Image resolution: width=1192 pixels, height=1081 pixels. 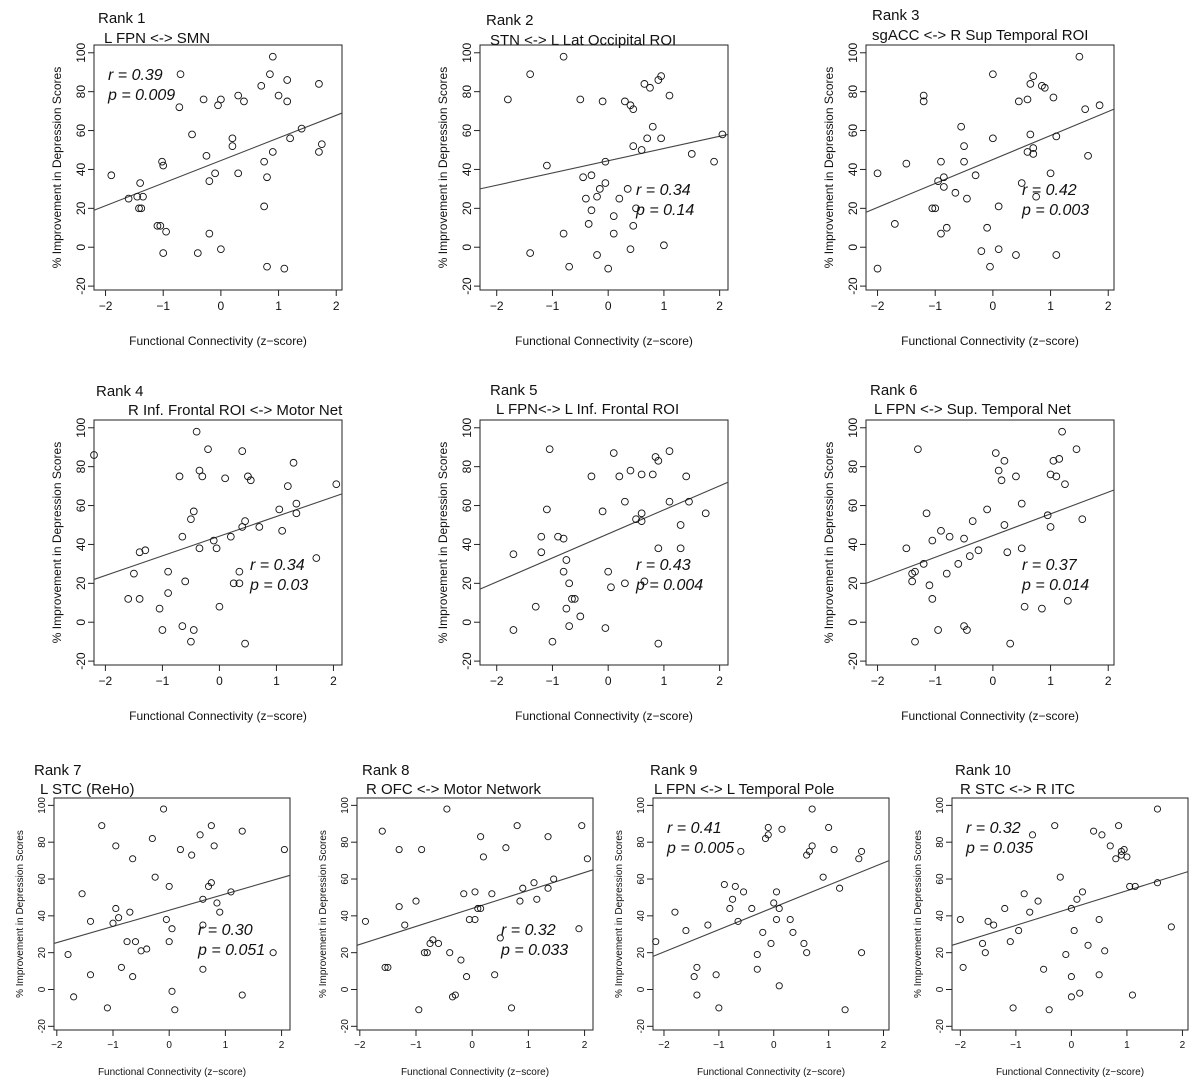 What do you see at coordinates (157, 38) in the screenshot?
I see `panel-subtitle: L FPN <-> SMN` at bounding box center [157, 38].